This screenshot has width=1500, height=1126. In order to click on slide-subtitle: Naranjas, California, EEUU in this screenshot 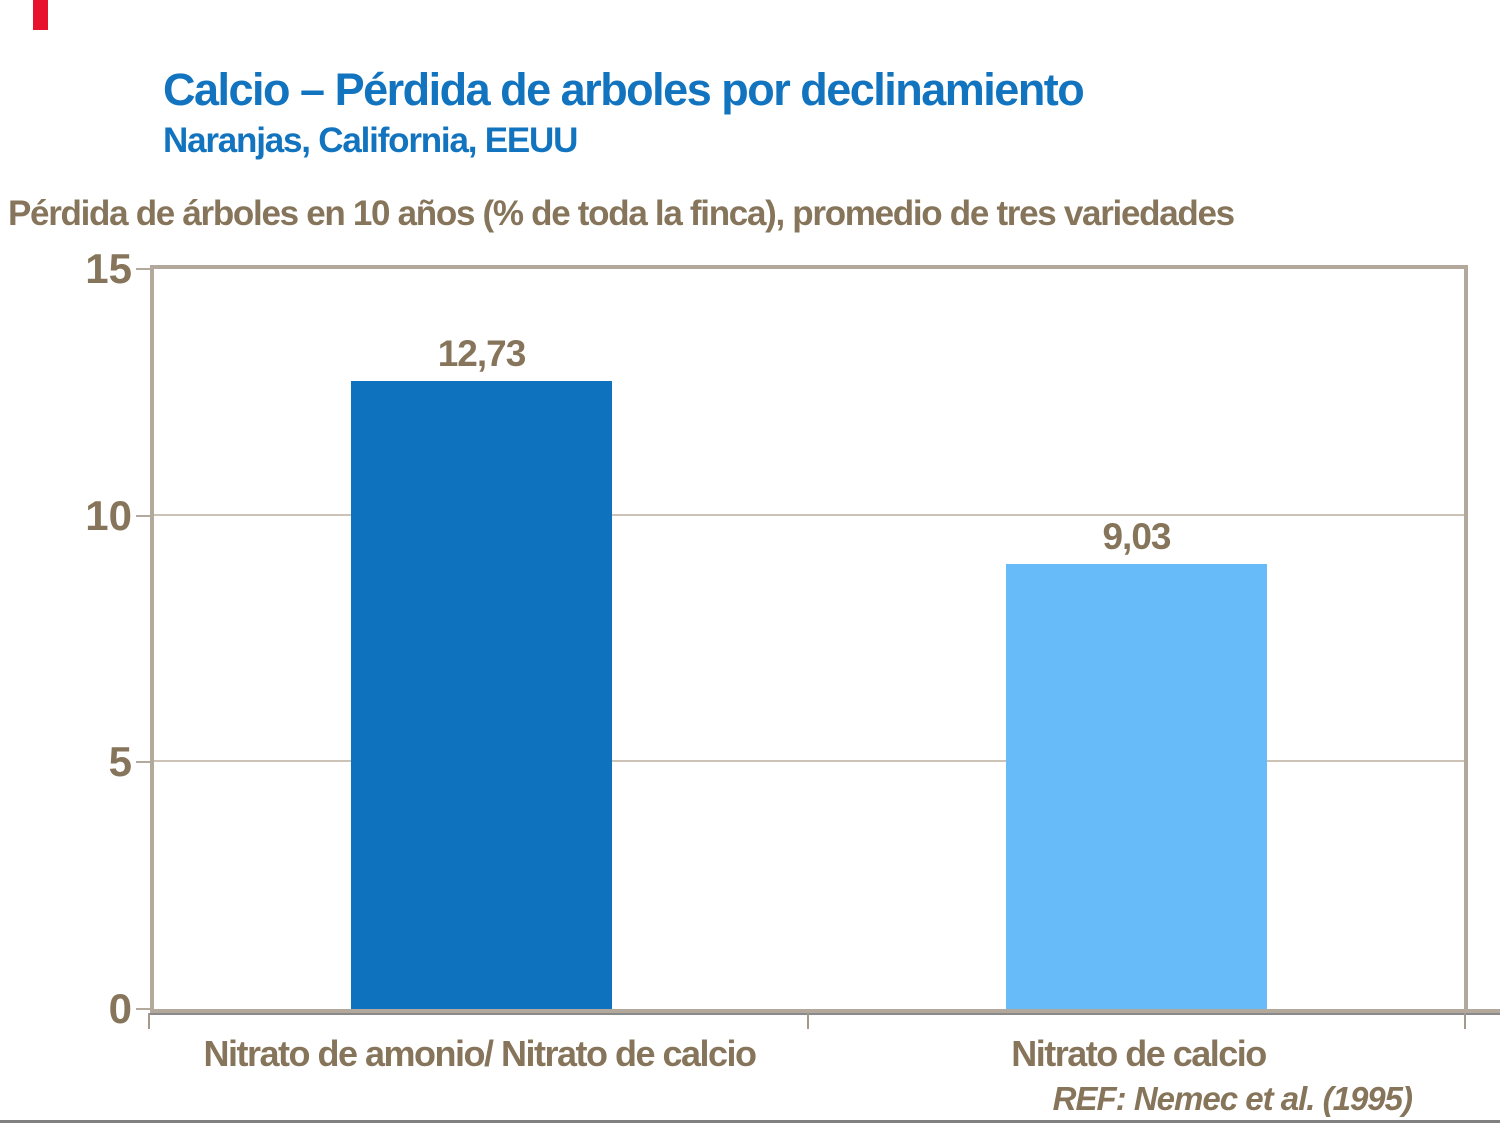, I will do `click(370, 140)`.